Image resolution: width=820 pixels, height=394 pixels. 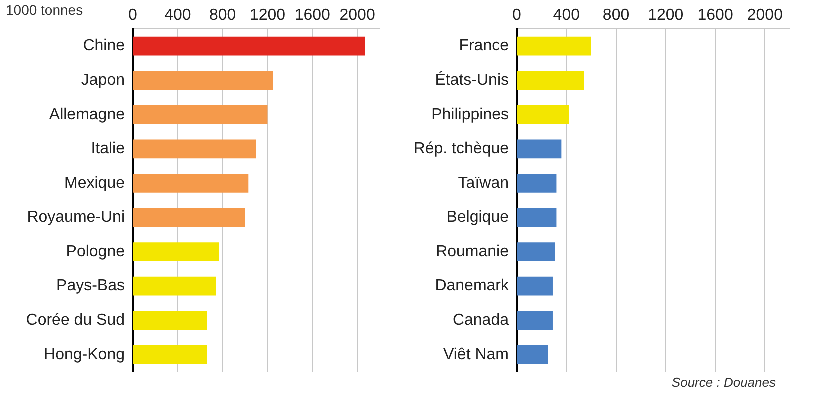 What do you see at coordinates (87, 115) in the screenshot?
I see `y-tick-label: Allemagne` at bounding box center [87, 115].